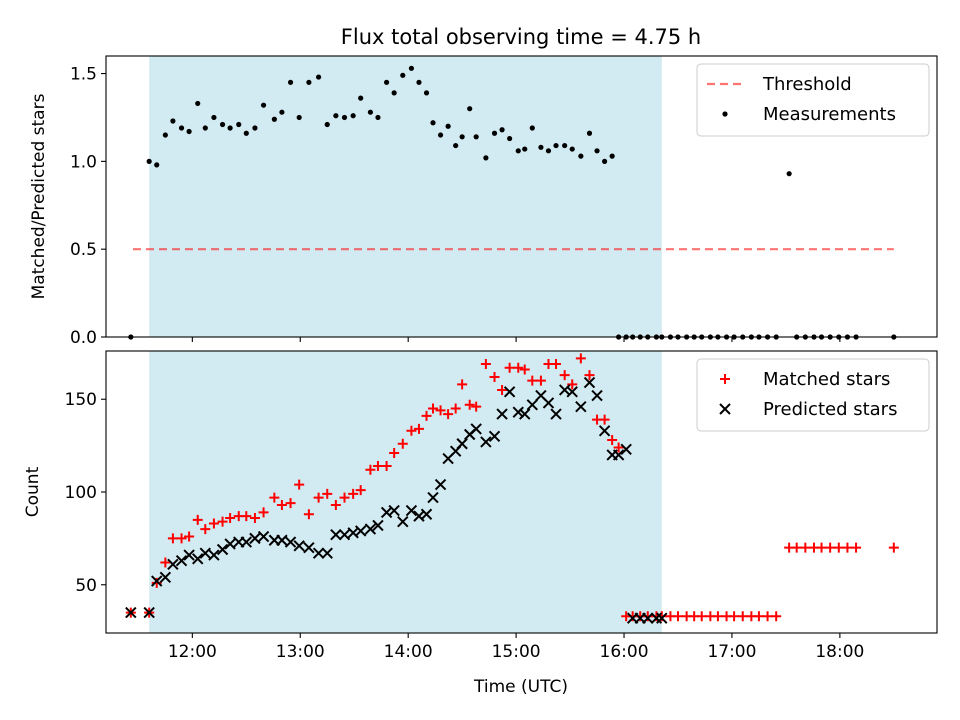  What do you see at coordinates (83, 75) in the screenshot?
I see `y-tick-label: 1.5` at bounding box center [83, 75].